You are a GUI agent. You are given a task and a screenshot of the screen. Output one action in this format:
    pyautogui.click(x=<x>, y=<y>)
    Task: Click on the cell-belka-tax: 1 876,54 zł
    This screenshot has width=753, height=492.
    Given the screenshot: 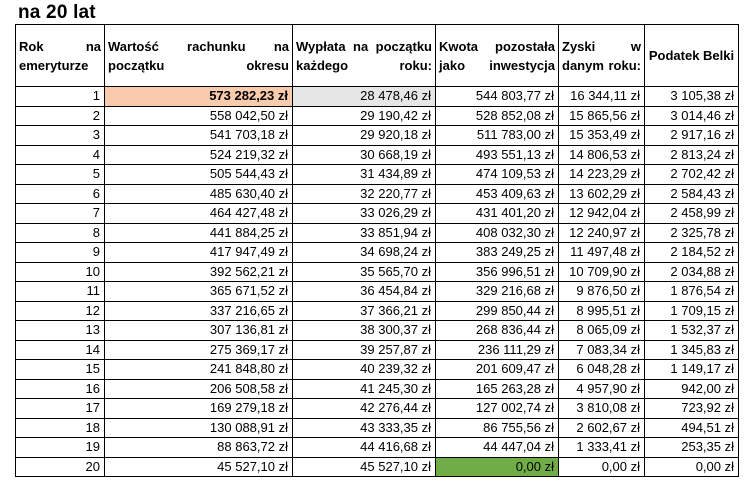 What is the action you would take?
    pyautogui.click(x=691, y=291)
    